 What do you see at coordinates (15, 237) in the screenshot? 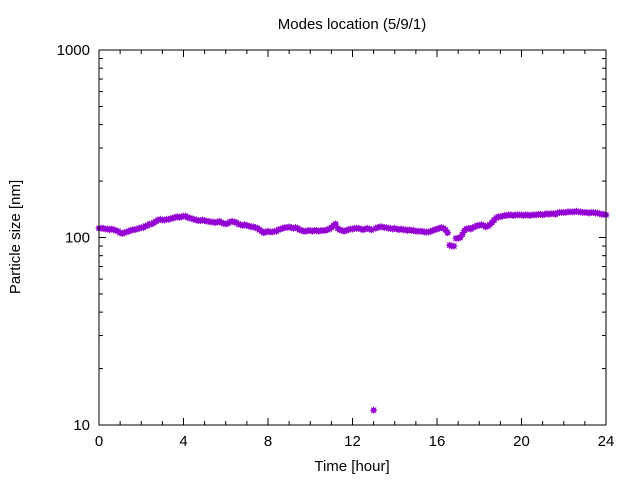
I see `y-axis-label: Particle size [nm]` at bounding box center [15, 237].